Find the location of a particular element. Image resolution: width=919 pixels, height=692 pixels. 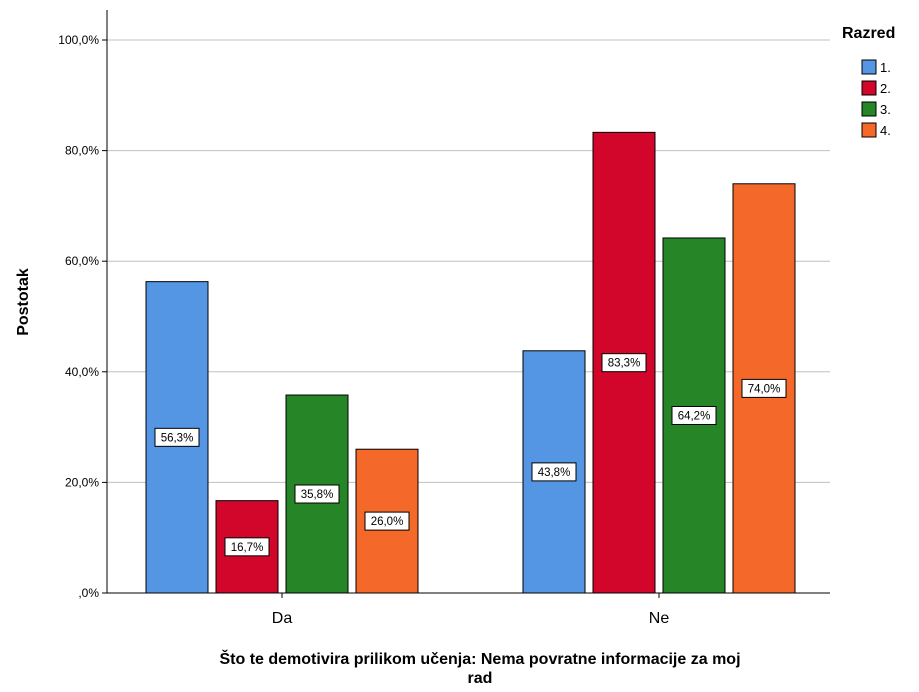

data-label: 64,2% is located at coordinates (694, 416).